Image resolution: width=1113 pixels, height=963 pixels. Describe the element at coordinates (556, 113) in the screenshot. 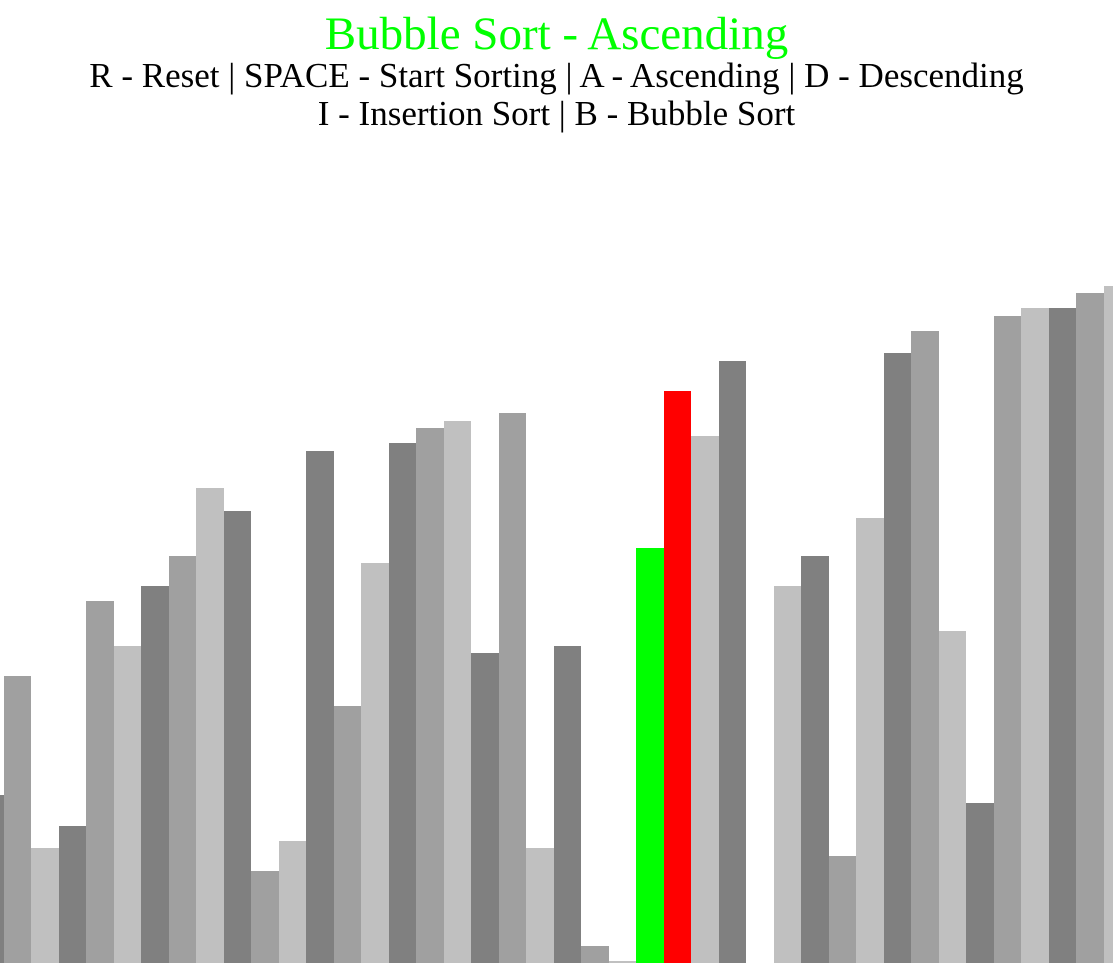

I see `controls-line-2: I - Insertion Sort | B - Bubble Sort` at that location.